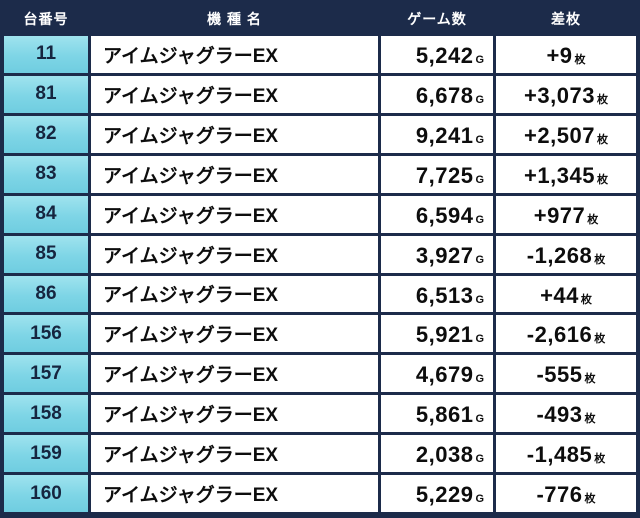 The image size is (640, 518). I want to click on game-count-cell: 4,679 G, so click(437, 374).